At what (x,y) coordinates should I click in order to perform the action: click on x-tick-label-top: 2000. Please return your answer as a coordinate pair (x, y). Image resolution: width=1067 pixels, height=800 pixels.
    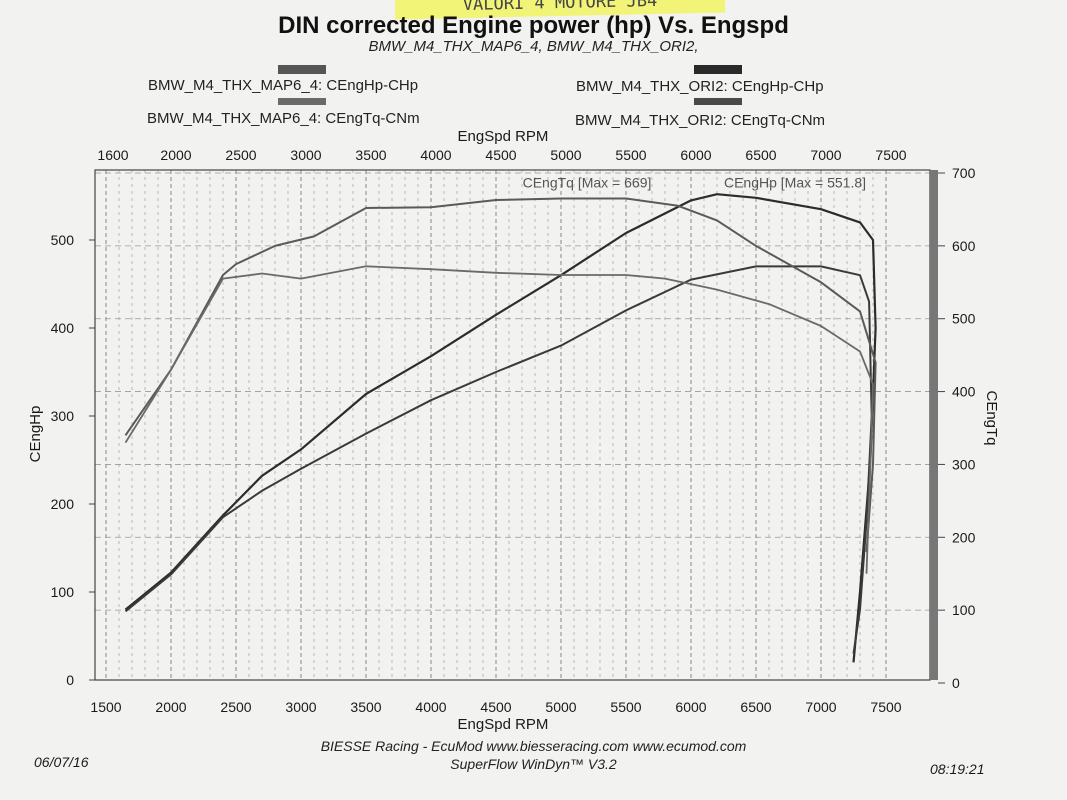
    Looking at the image, I should click on (175, 155).